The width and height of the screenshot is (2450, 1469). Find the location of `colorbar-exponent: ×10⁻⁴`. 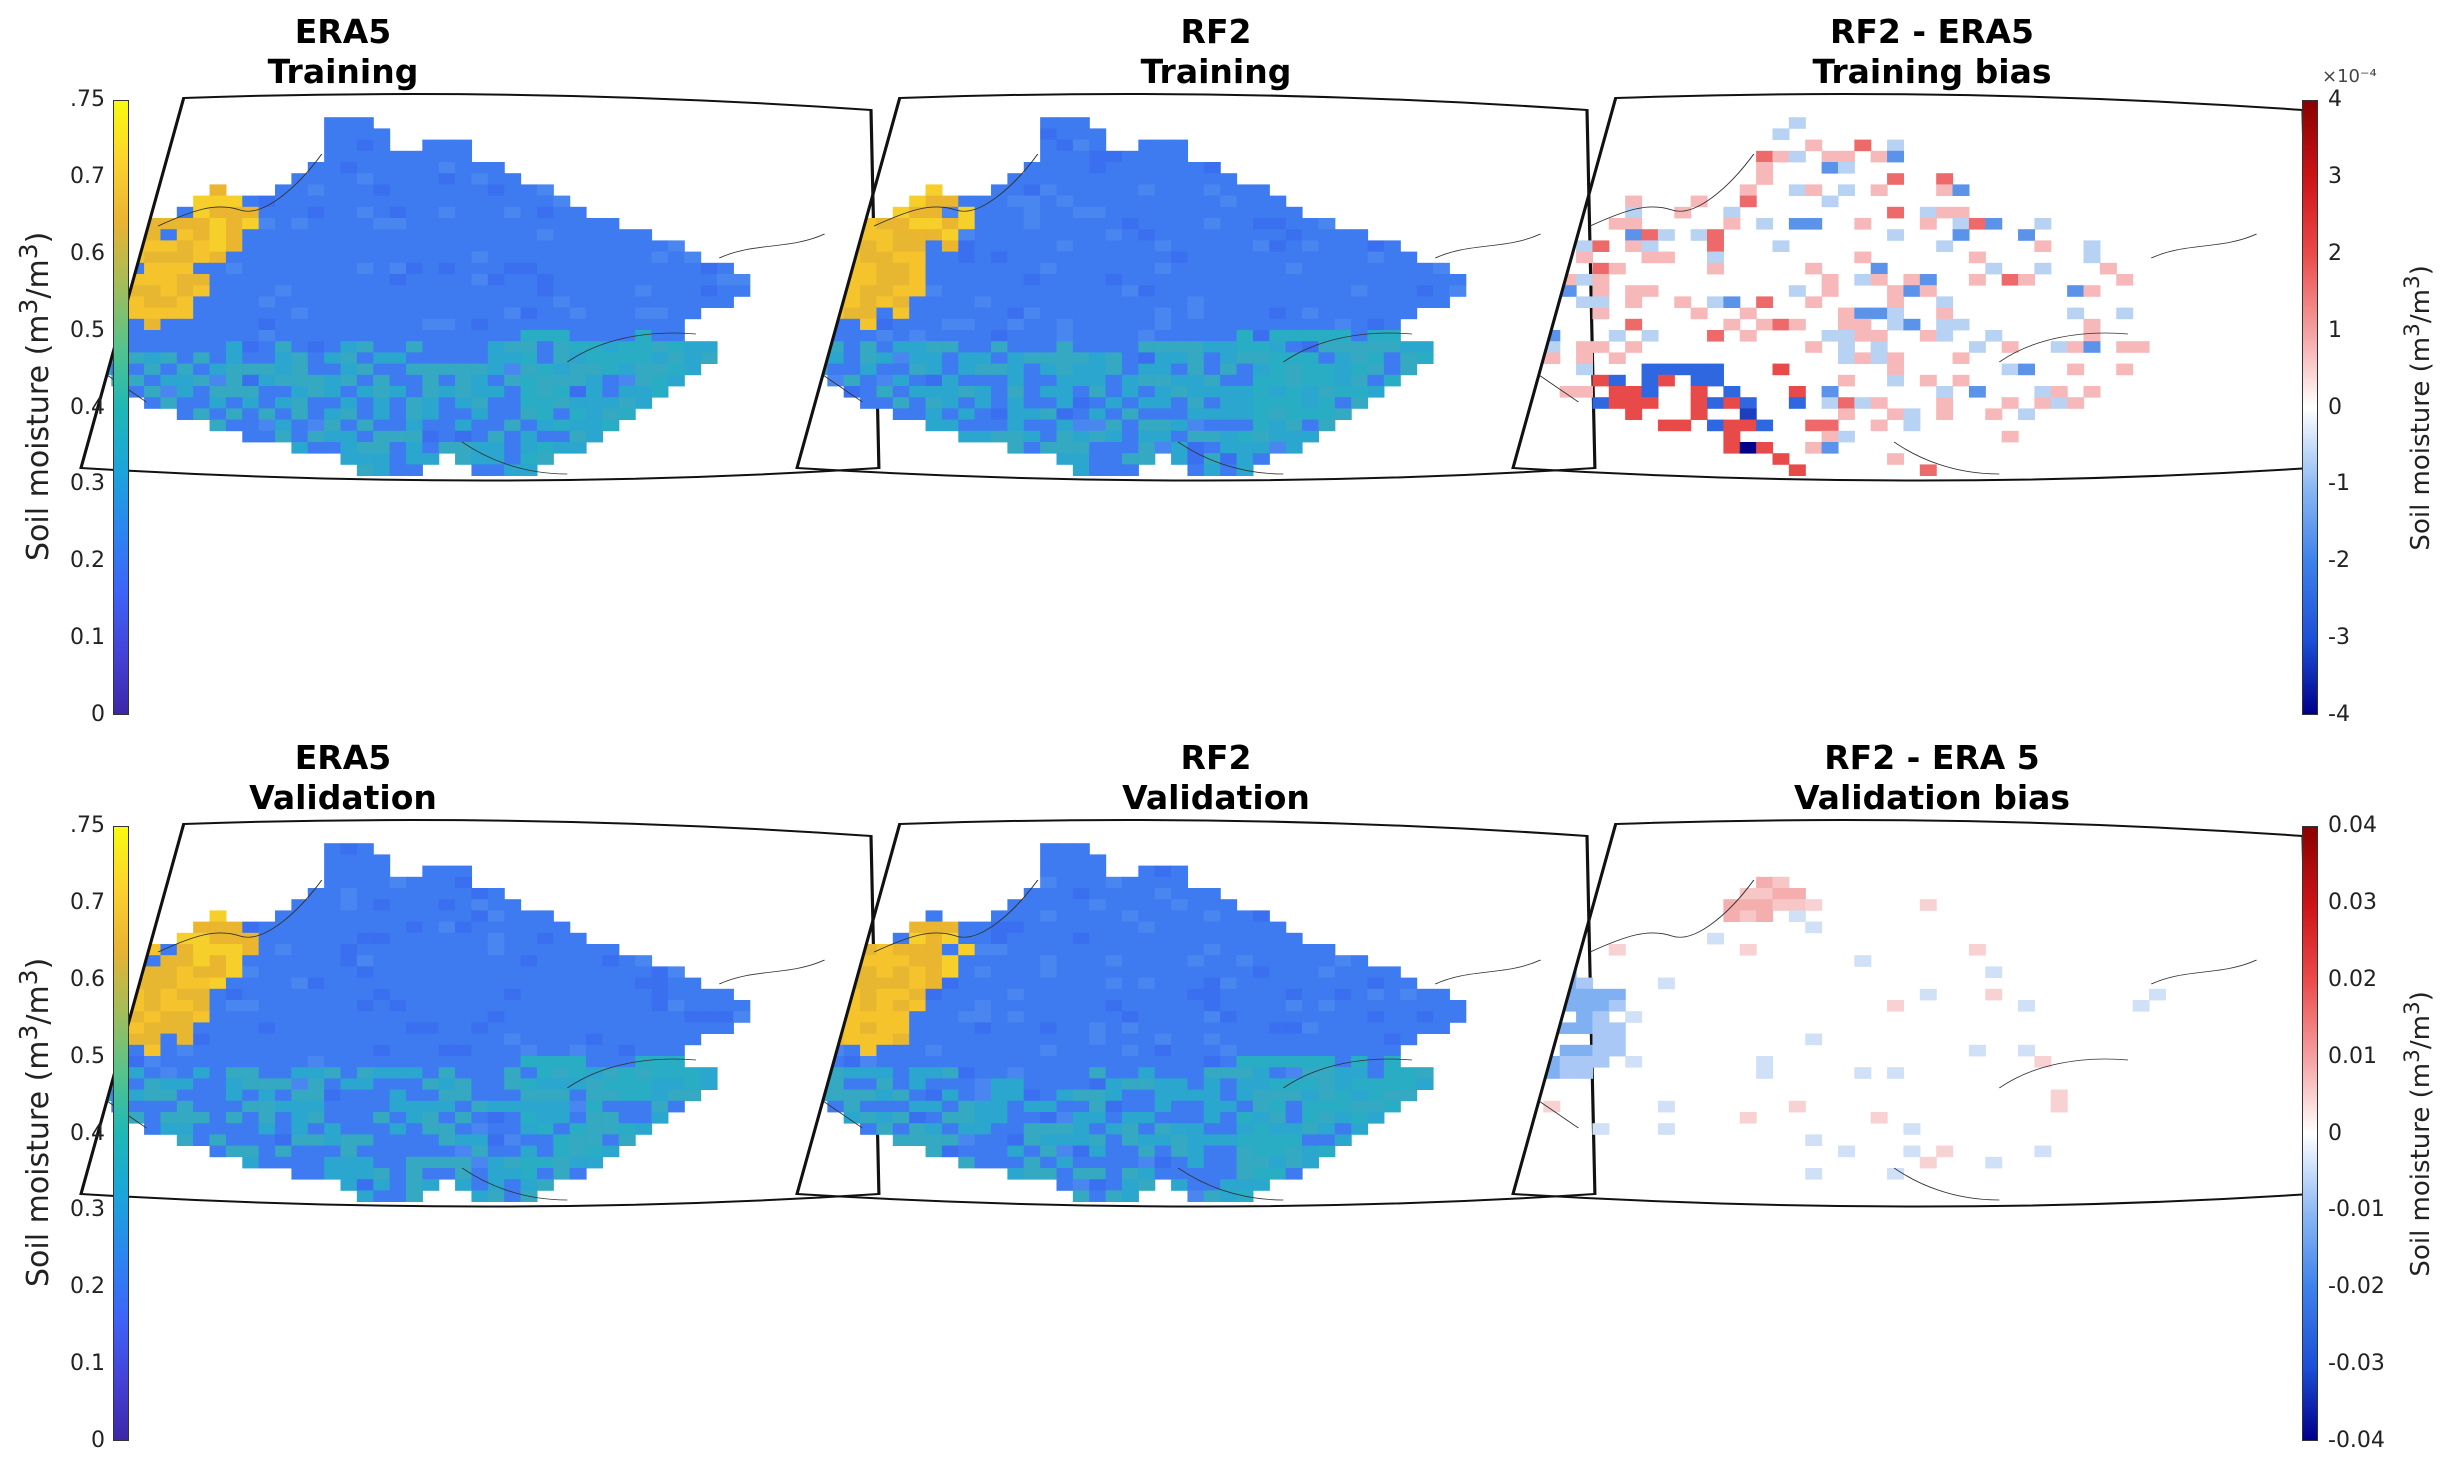

colorbar-exponent: ×10⁻⁴ is located at coordinates (2349, 76).